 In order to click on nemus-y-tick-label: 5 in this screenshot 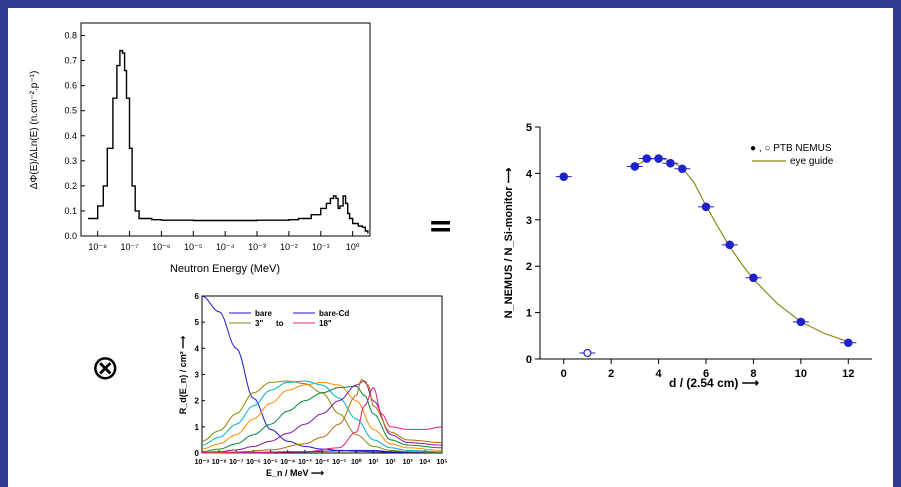, I will do `click(529, 128)`.